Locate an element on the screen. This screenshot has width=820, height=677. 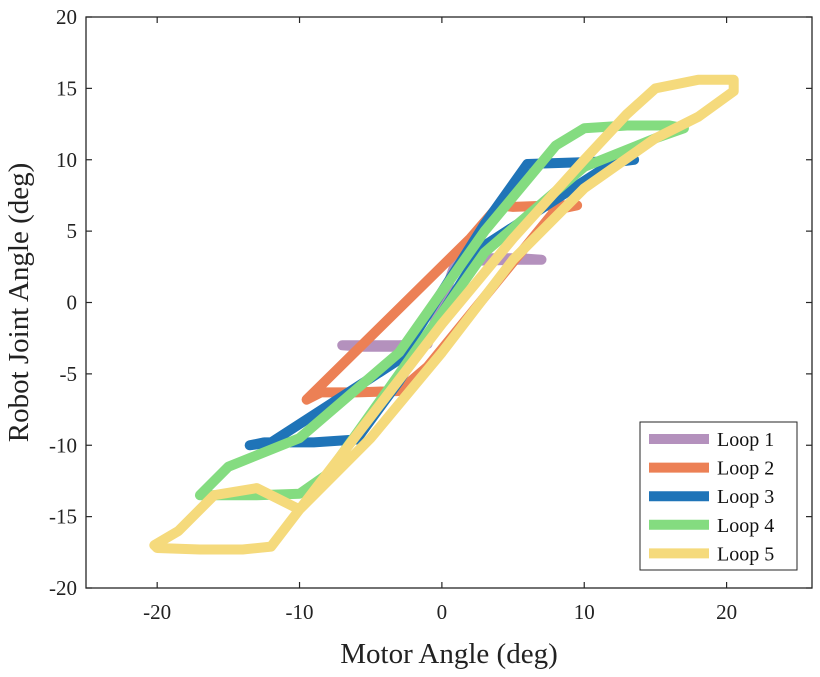
legend-label-loop-3: Loop 3 is located at coordinates (745, 497).